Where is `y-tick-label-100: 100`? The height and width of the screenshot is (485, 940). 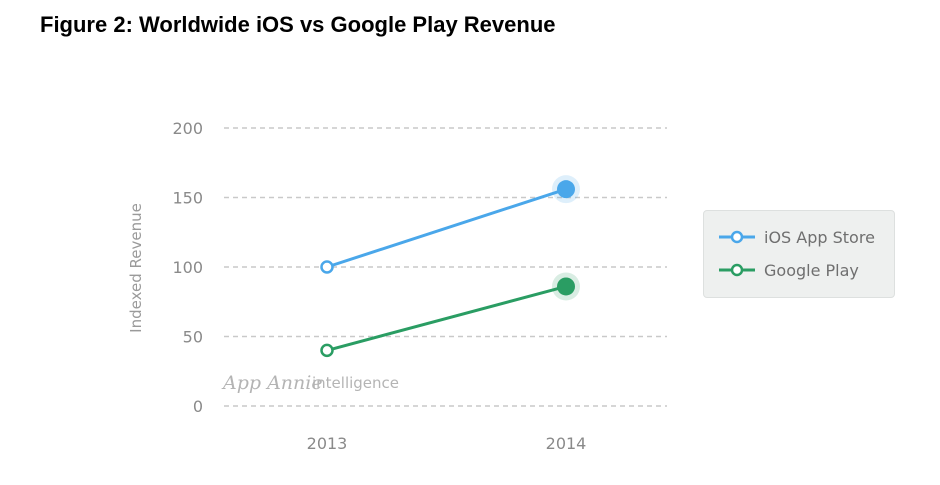 y-tick-label-100: 100 is located at coordinates (187, 267).